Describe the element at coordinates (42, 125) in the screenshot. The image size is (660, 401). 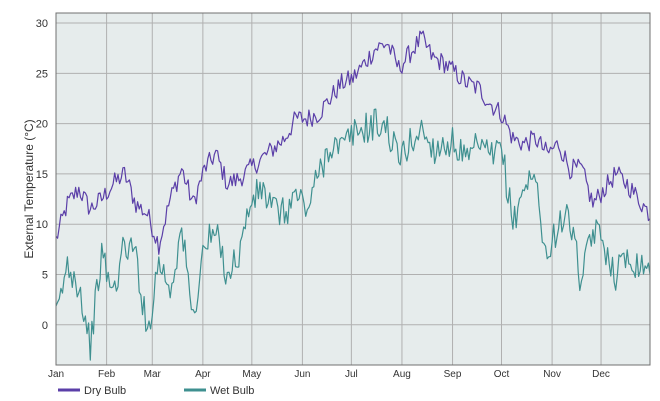
I see `y-tick-label: 20` at that location.